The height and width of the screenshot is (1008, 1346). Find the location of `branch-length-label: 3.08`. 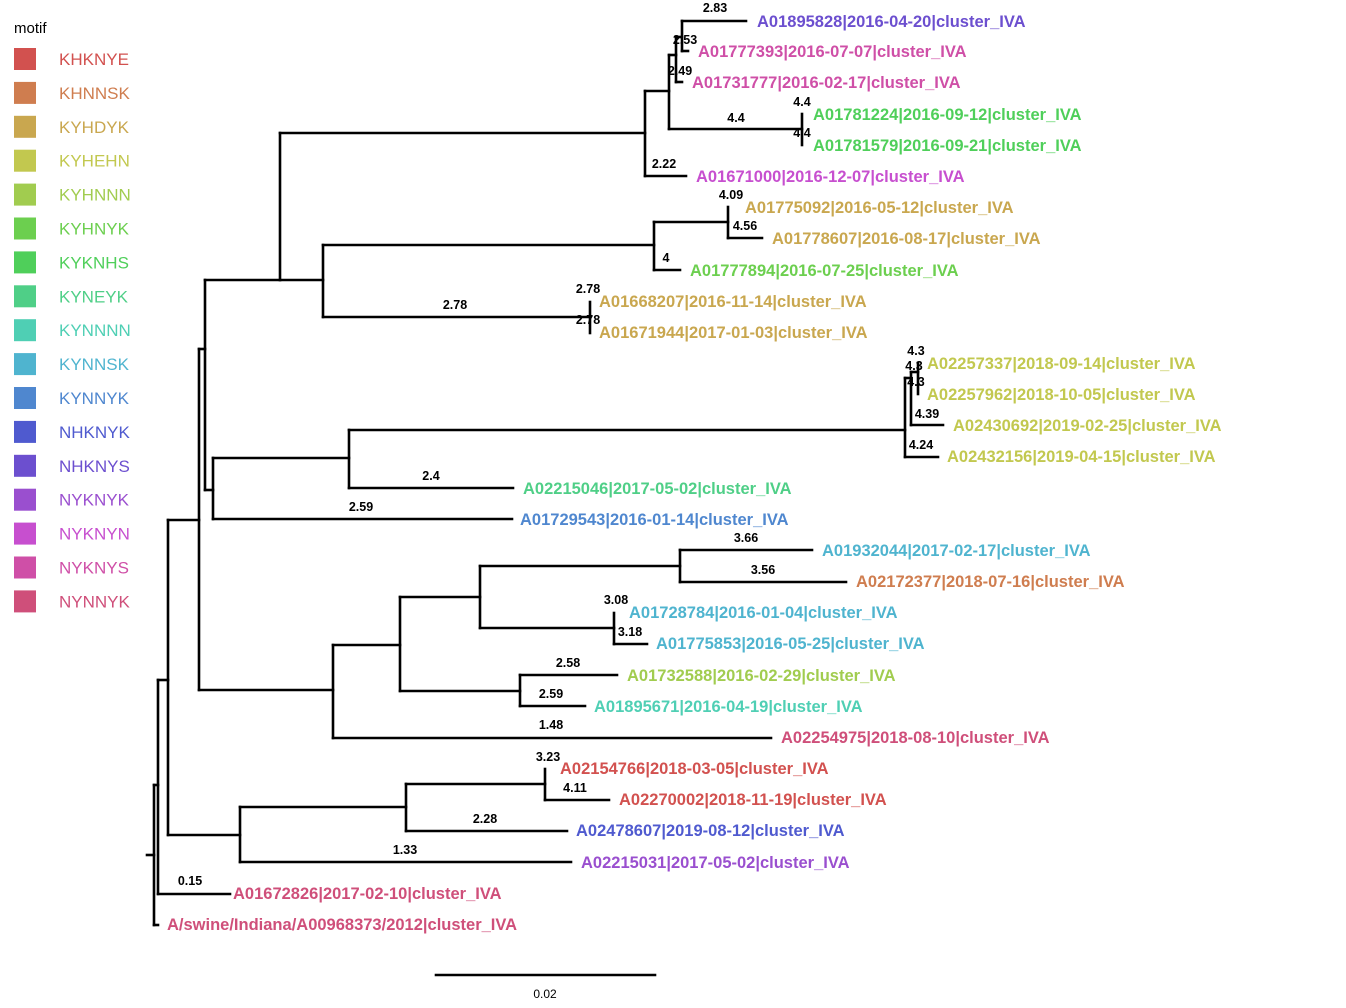

branch-length-label: 3.08 is located at coordinates (616, 600).